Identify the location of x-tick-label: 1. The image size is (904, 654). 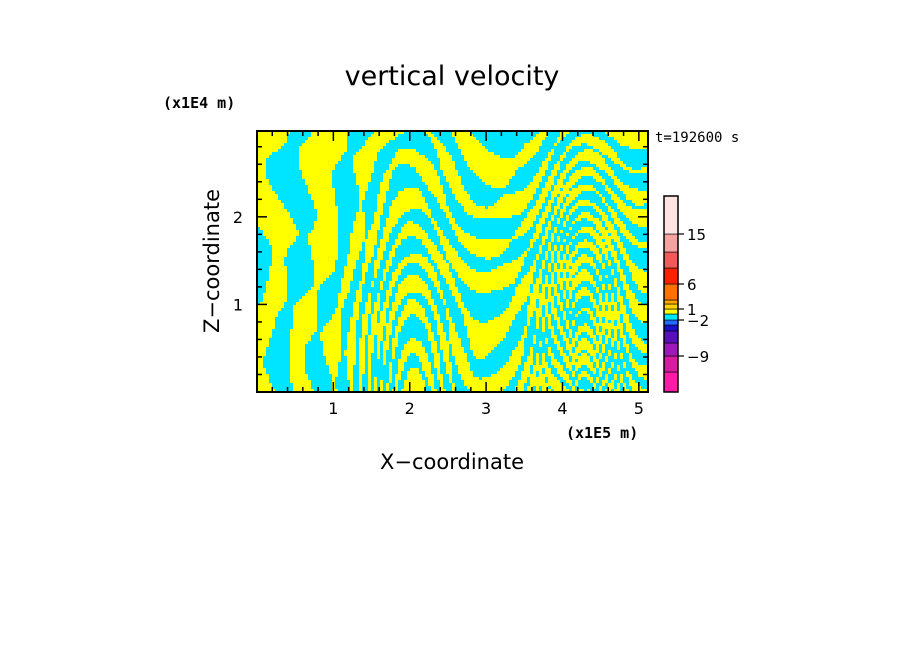
(333, 408).